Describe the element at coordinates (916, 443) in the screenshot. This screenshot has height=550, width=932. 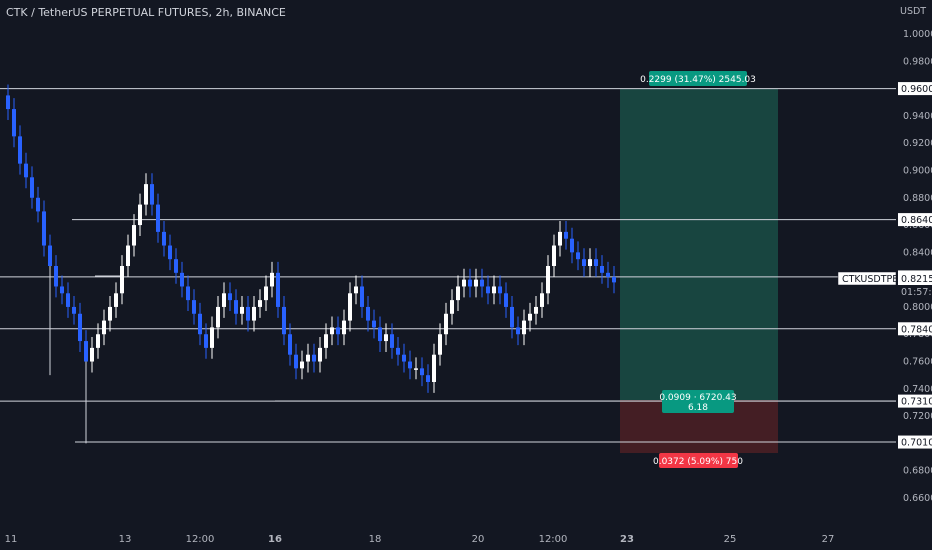
I see `level-tag-label: 0.7010` at that location.